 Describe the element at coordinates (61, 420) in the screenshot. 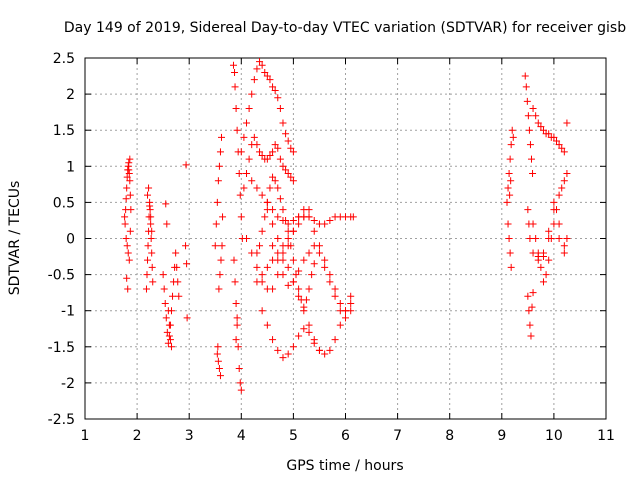

I see `y-tick-label: -2.5` at that location.